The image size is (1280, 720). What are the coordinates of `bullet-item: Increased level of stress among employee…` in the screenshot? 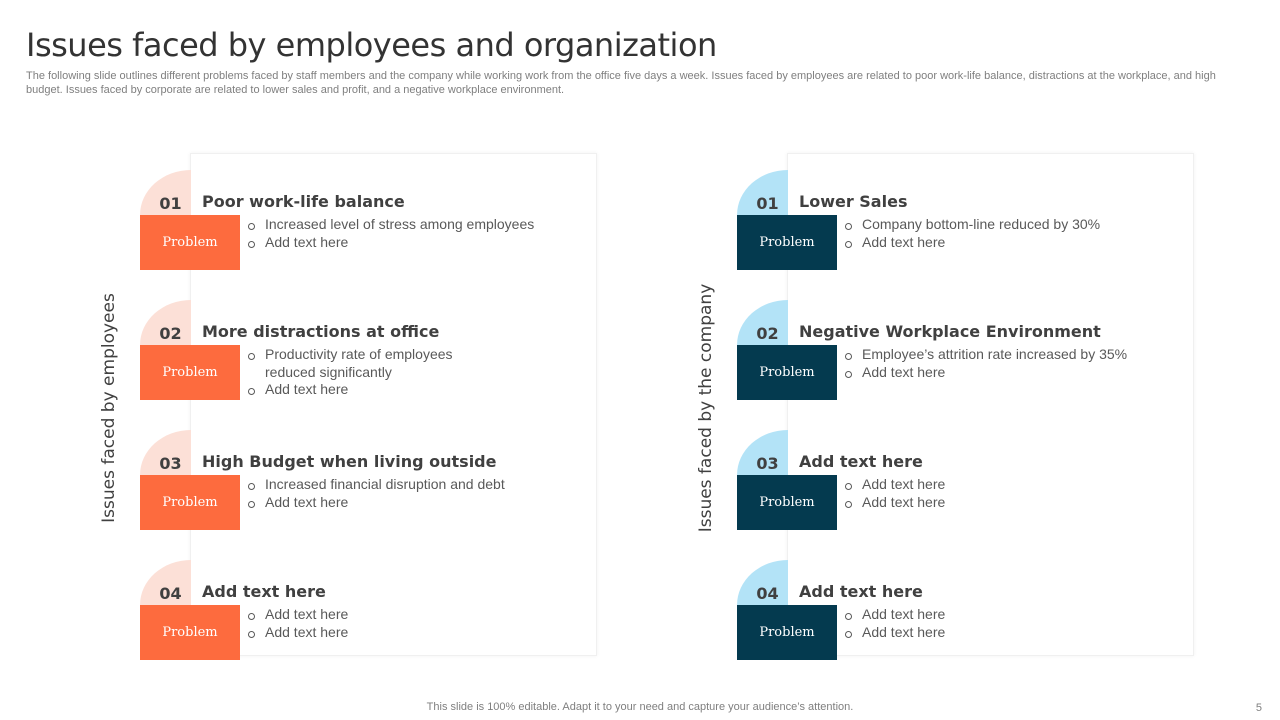 It's located at (390, 225).